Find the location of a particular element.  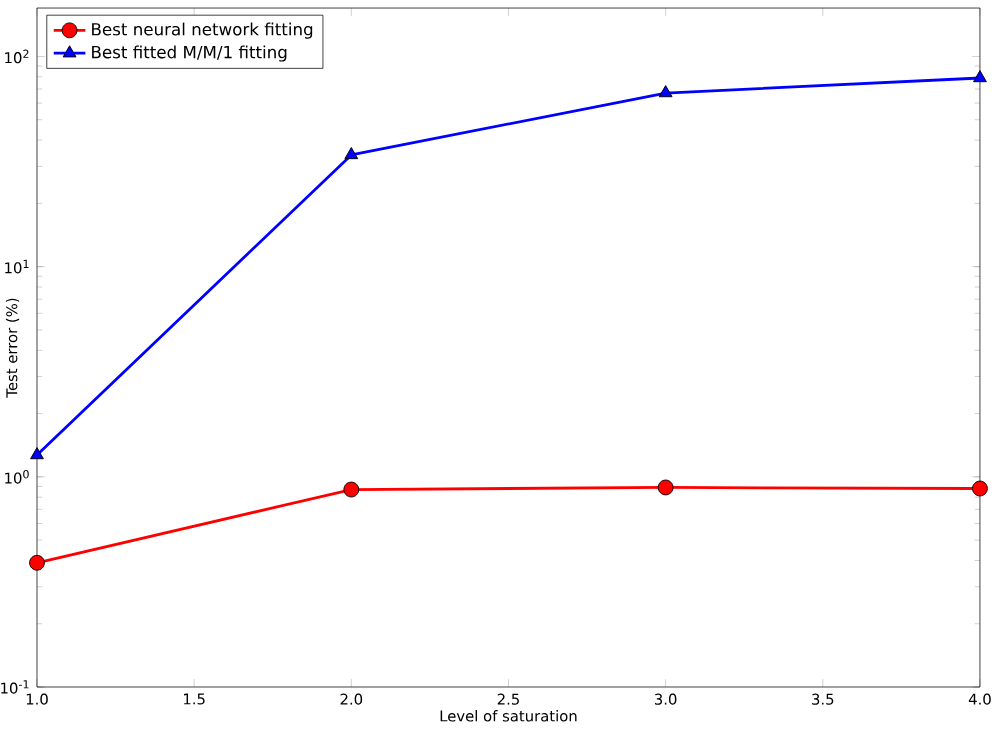

legend-label: Best fitted M/M/1 fitting is located at coordinates (189, 53).